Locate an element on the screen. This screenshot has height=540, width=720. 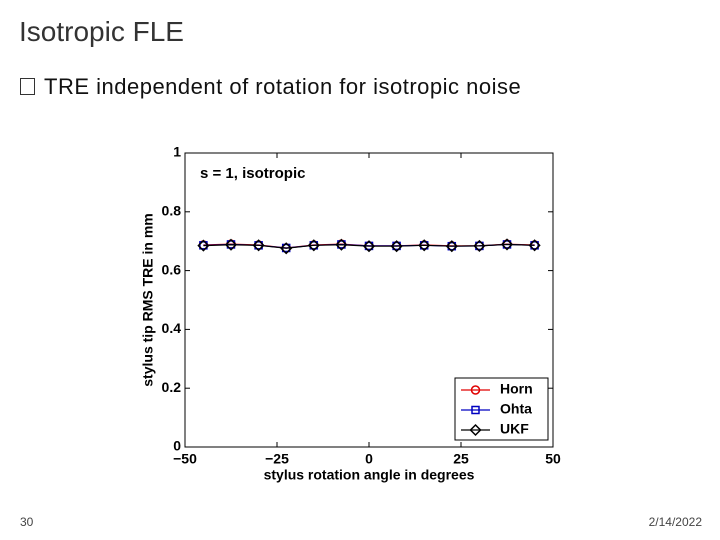
y-tick-label: 0.2 is located at coordinates (172, 387).